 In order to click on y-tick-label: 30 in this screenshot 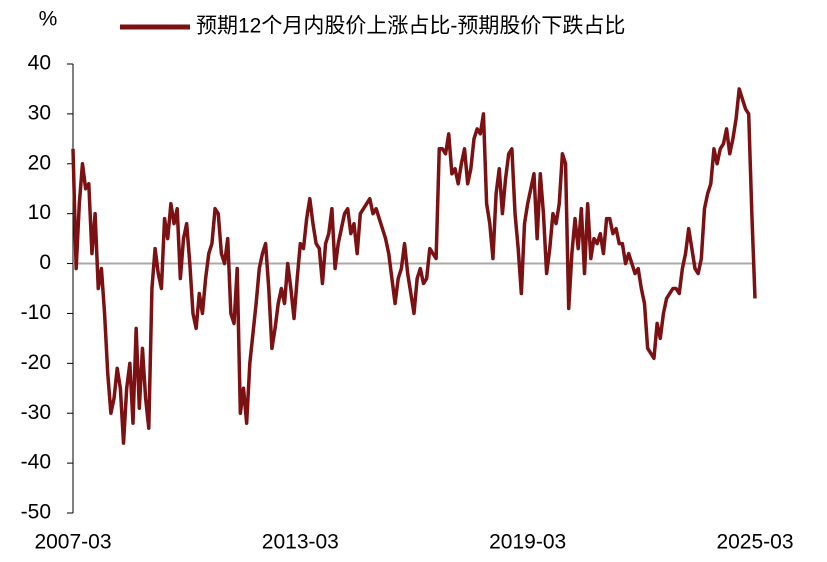, I will do `click(39, 112)`.